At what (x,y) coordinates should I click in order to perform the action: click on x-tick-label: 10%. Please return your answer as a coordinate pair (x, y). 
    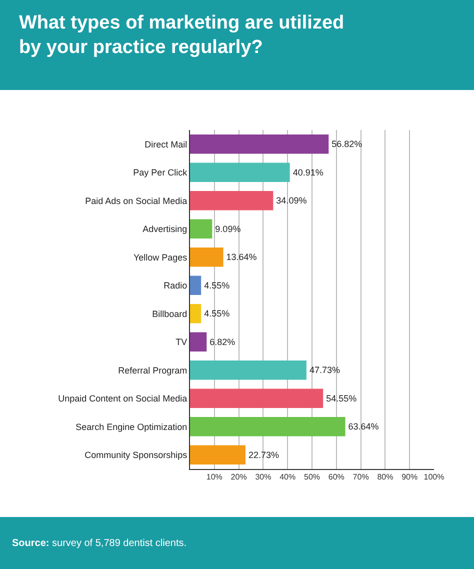
    Looking at the image, I should click on (214, 477).